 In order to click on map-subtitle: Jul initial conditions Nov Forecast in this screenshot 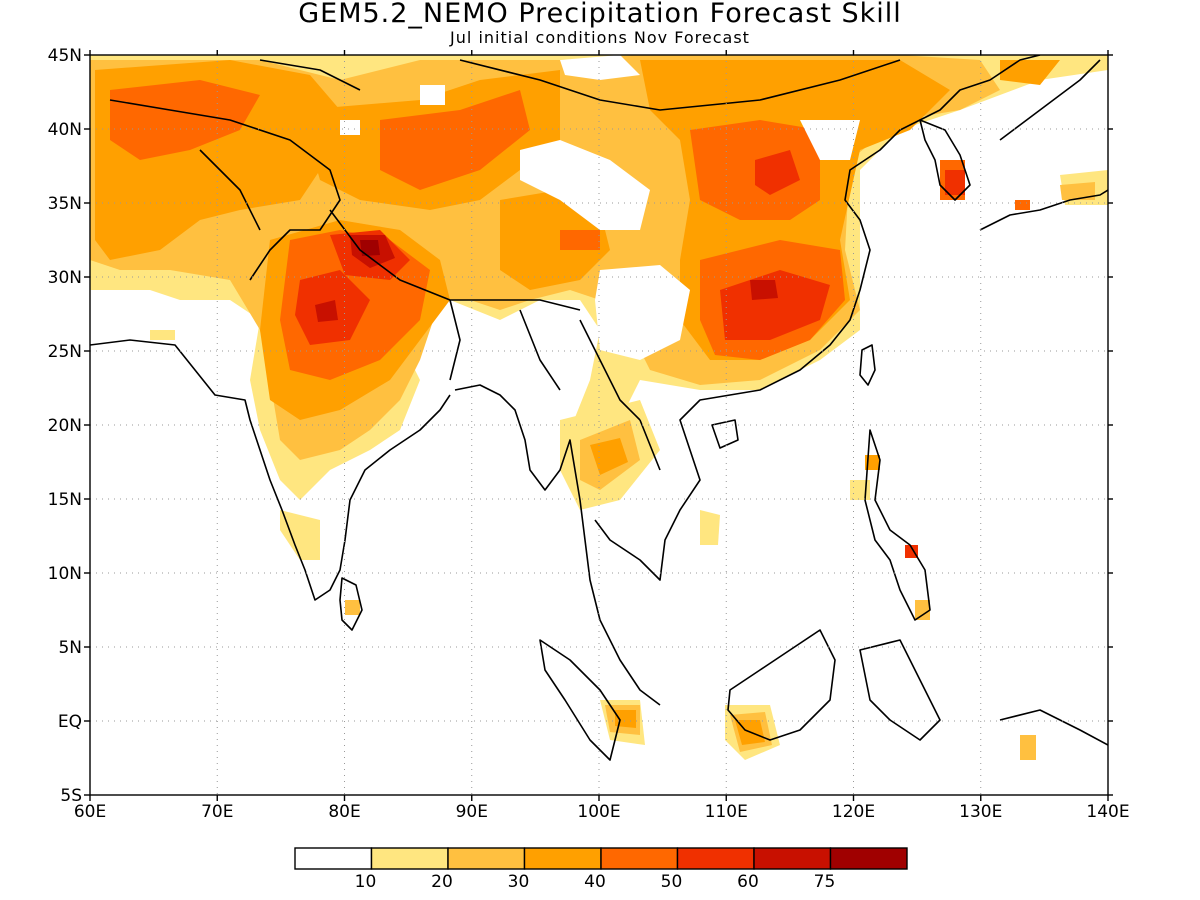, I will do `click(600, 37)`.